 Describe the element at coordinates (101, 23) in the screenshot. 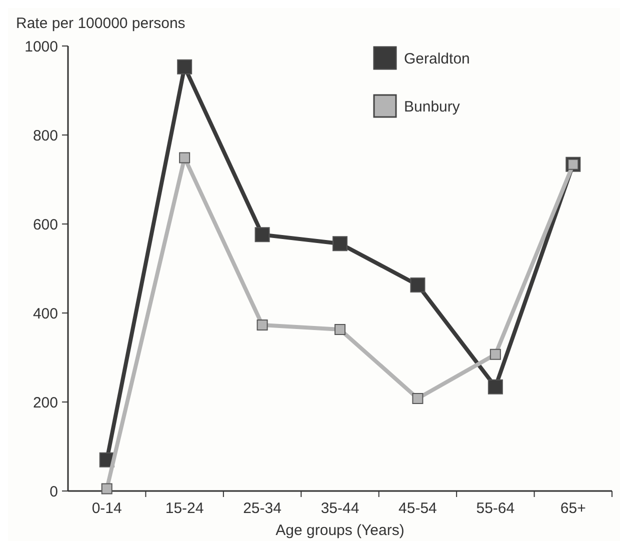

I see `y-axis-title: Rate per 100000 persons` at that location.